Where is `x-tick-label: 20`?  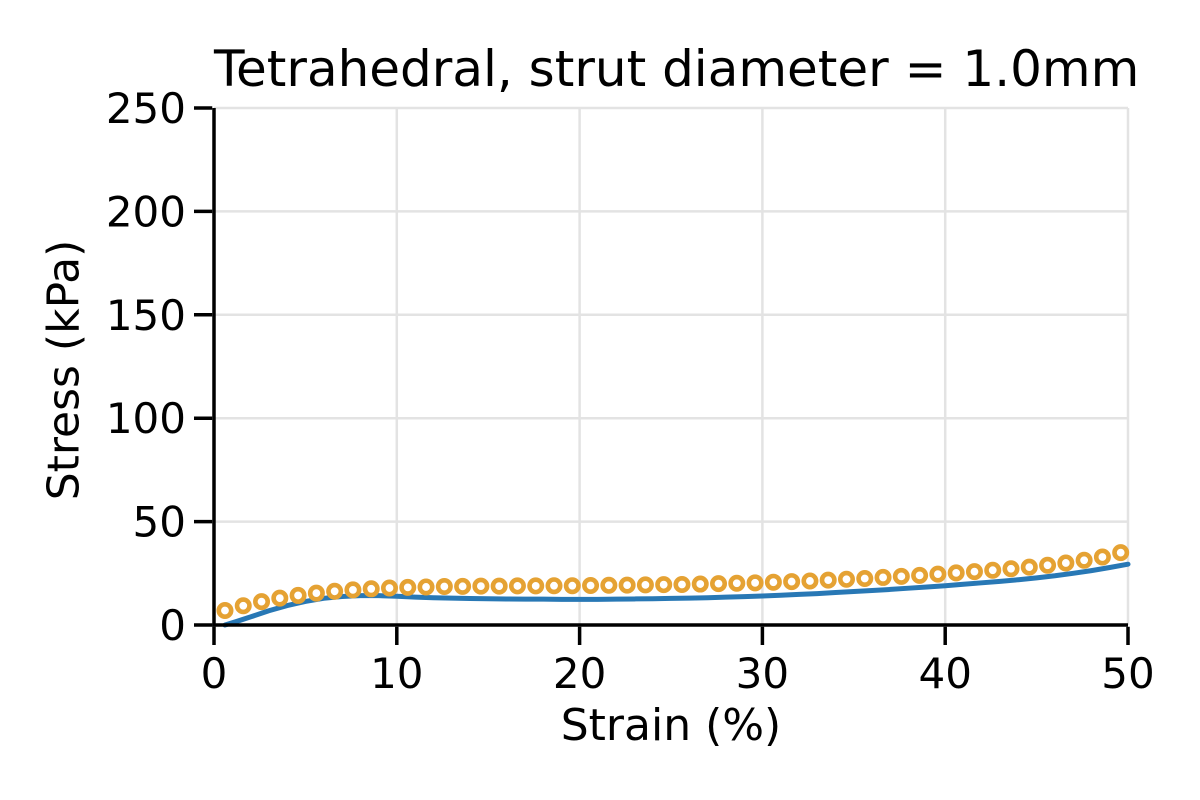 x-tick-label: 20 is located at coordinates (579, 673).